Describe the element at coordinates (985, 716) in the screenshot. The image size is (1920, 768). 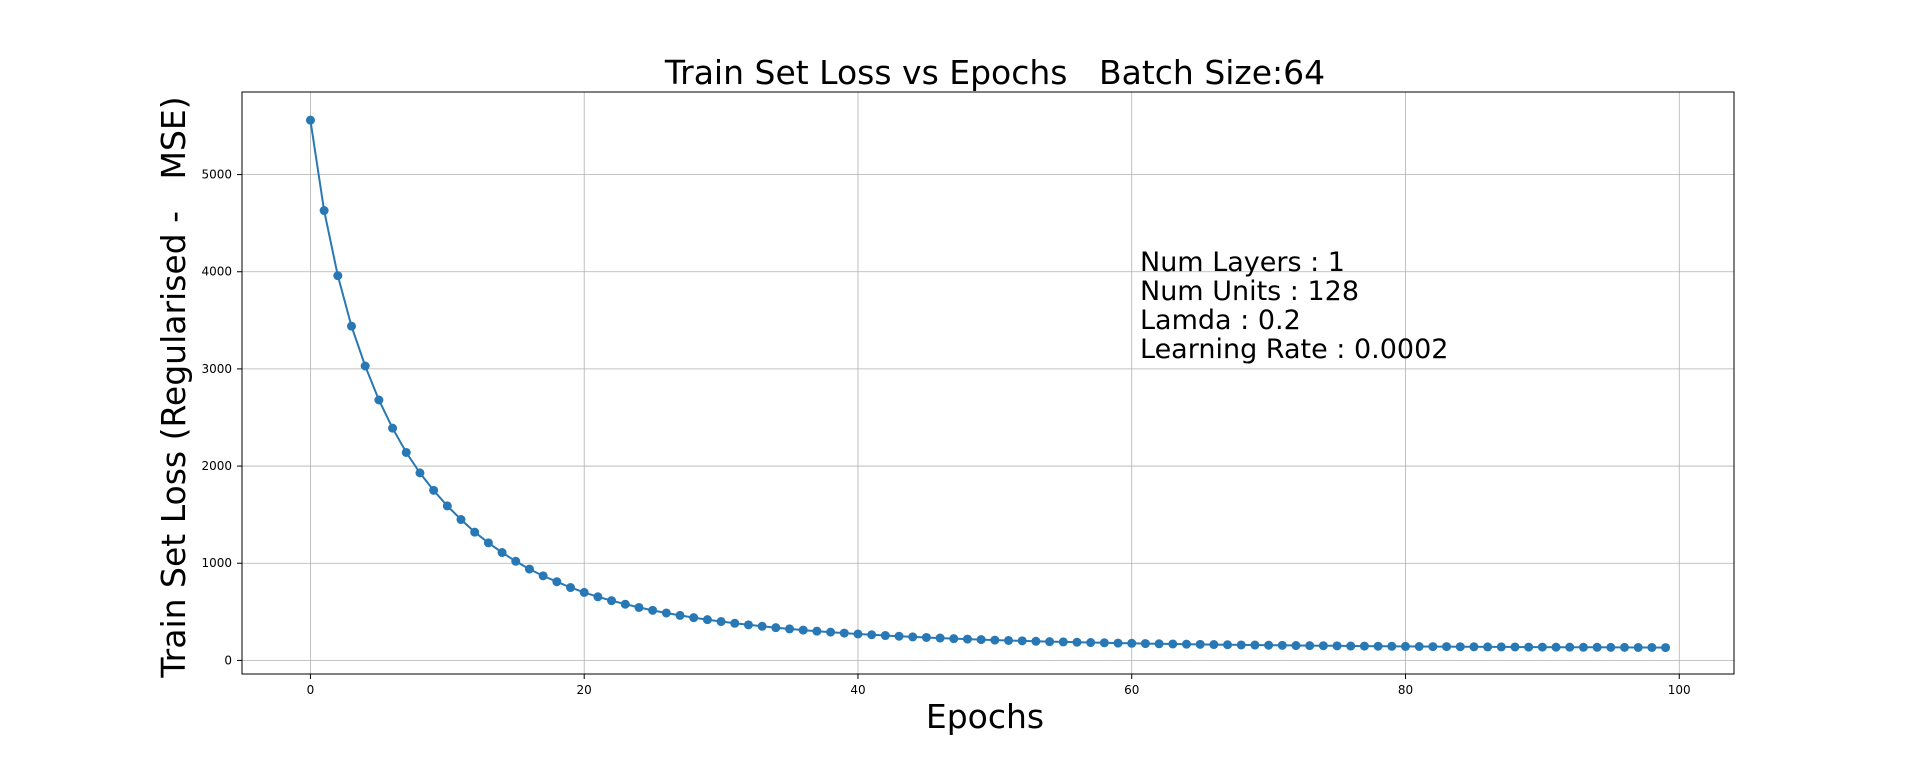
I see `x-axis-label: Epochs` at that location.